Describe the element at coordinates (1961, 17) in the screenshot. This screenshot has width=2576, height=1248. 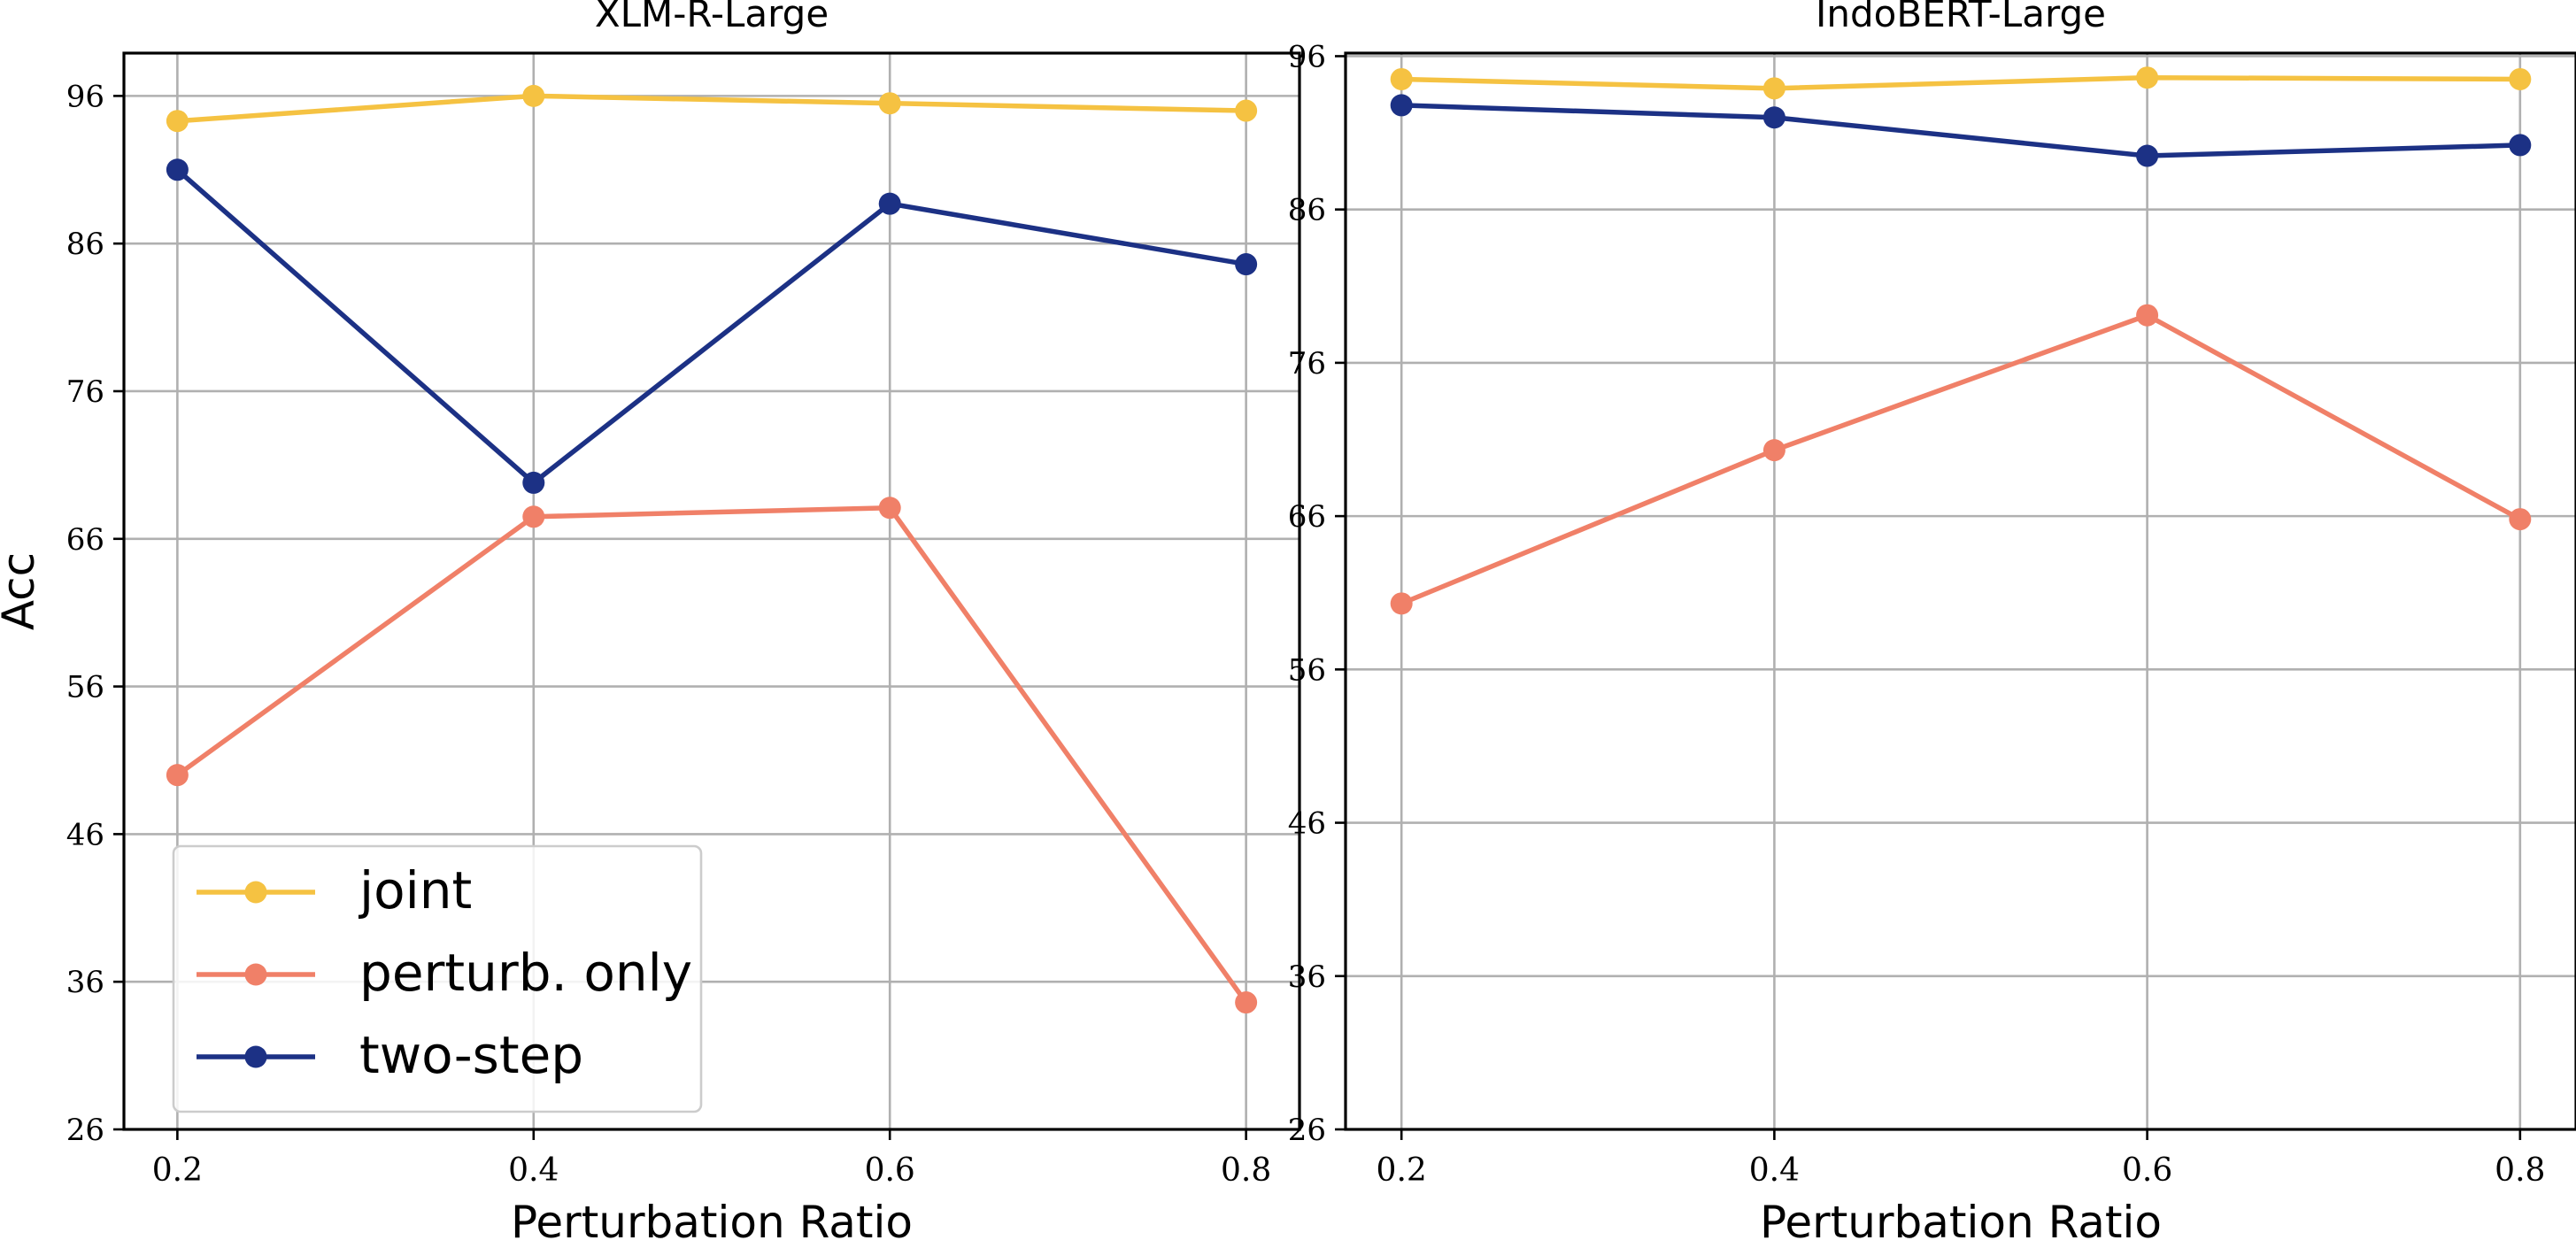
I see `chart-title: IndoBERT-Large` at that location.